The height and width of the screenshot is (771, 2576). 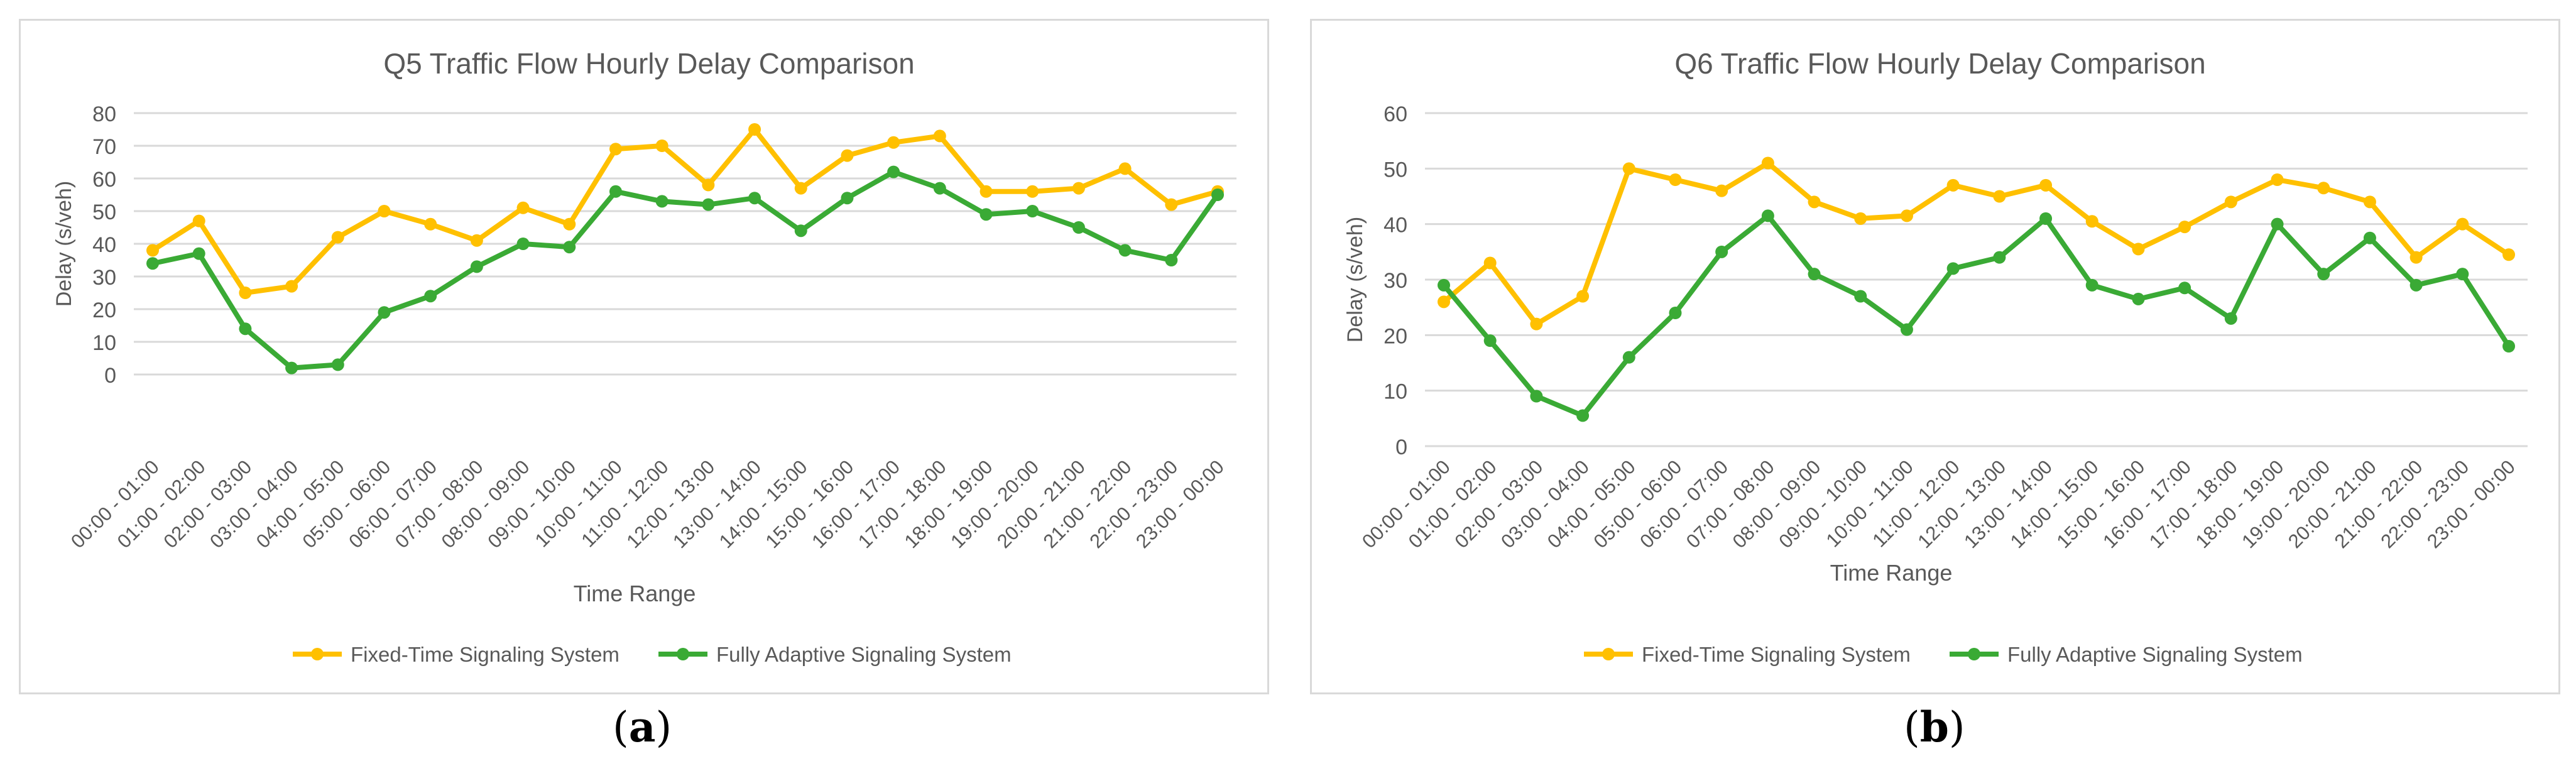 What do you see at coordinates (1974, 654) in the screenshot?
I see `chart-b-legend-marker-adaptive` at bounding box center [1974, 654].